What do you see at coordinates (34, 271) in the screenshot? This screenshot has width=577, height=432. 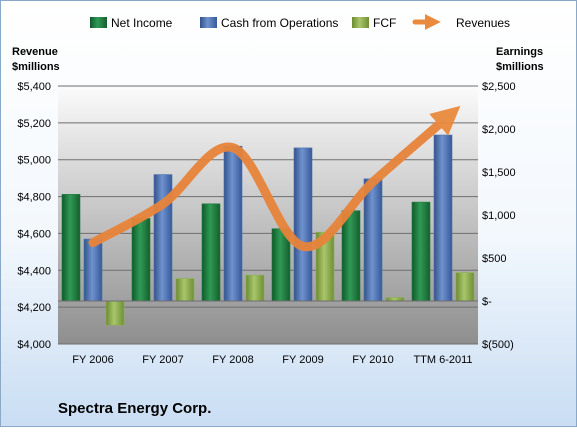 I see `left-tick-label: $4,400` at bounding box center [34, 271].